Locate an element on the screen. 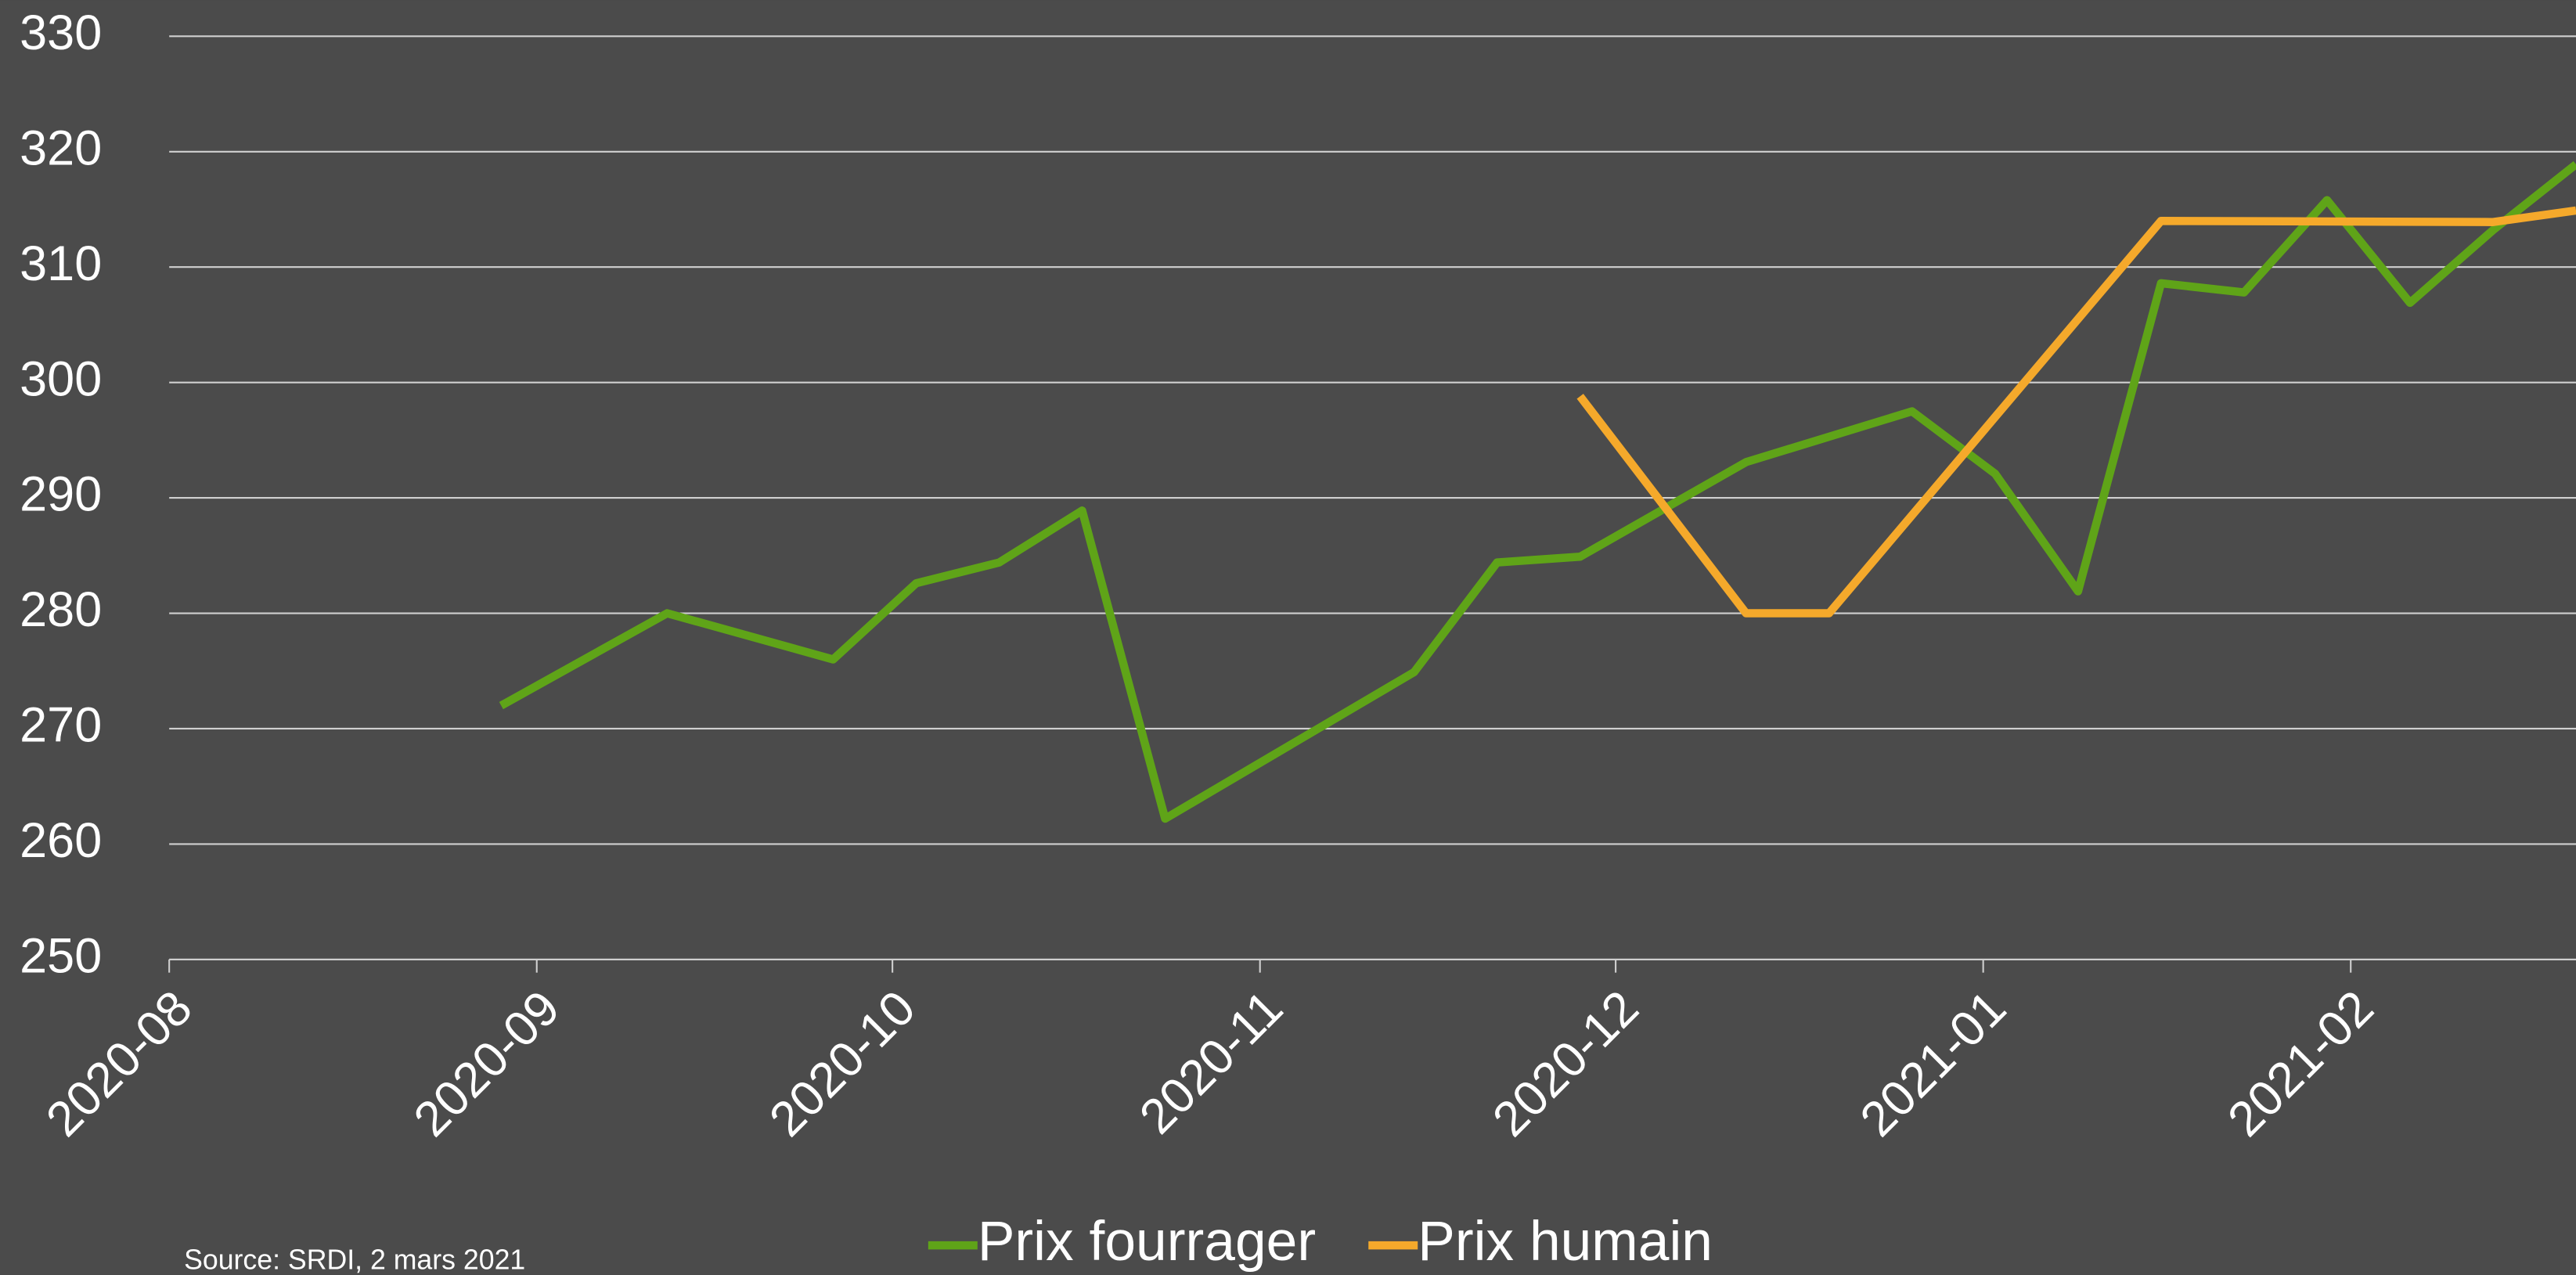  source-note: Source: SRDI, 2 mars 2021 is located at coordinates (354, 1259).